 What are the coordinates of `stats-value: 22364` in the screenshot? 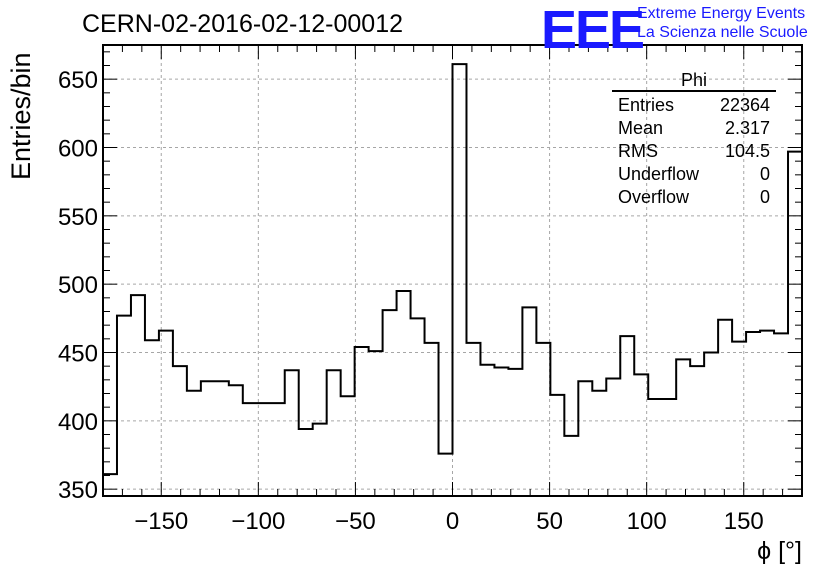 It's located at (744, 105).